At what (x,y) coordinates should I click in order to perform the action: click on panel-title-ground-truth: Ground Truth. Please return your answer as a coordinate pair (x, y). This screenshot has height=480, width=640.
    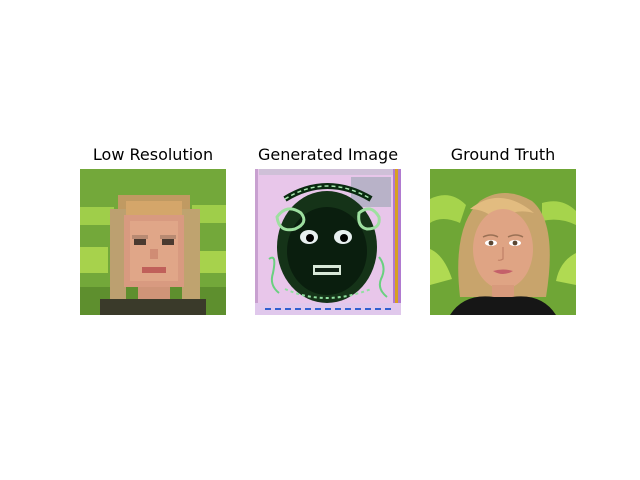
    Looking at the image, I should click on (503, 154).